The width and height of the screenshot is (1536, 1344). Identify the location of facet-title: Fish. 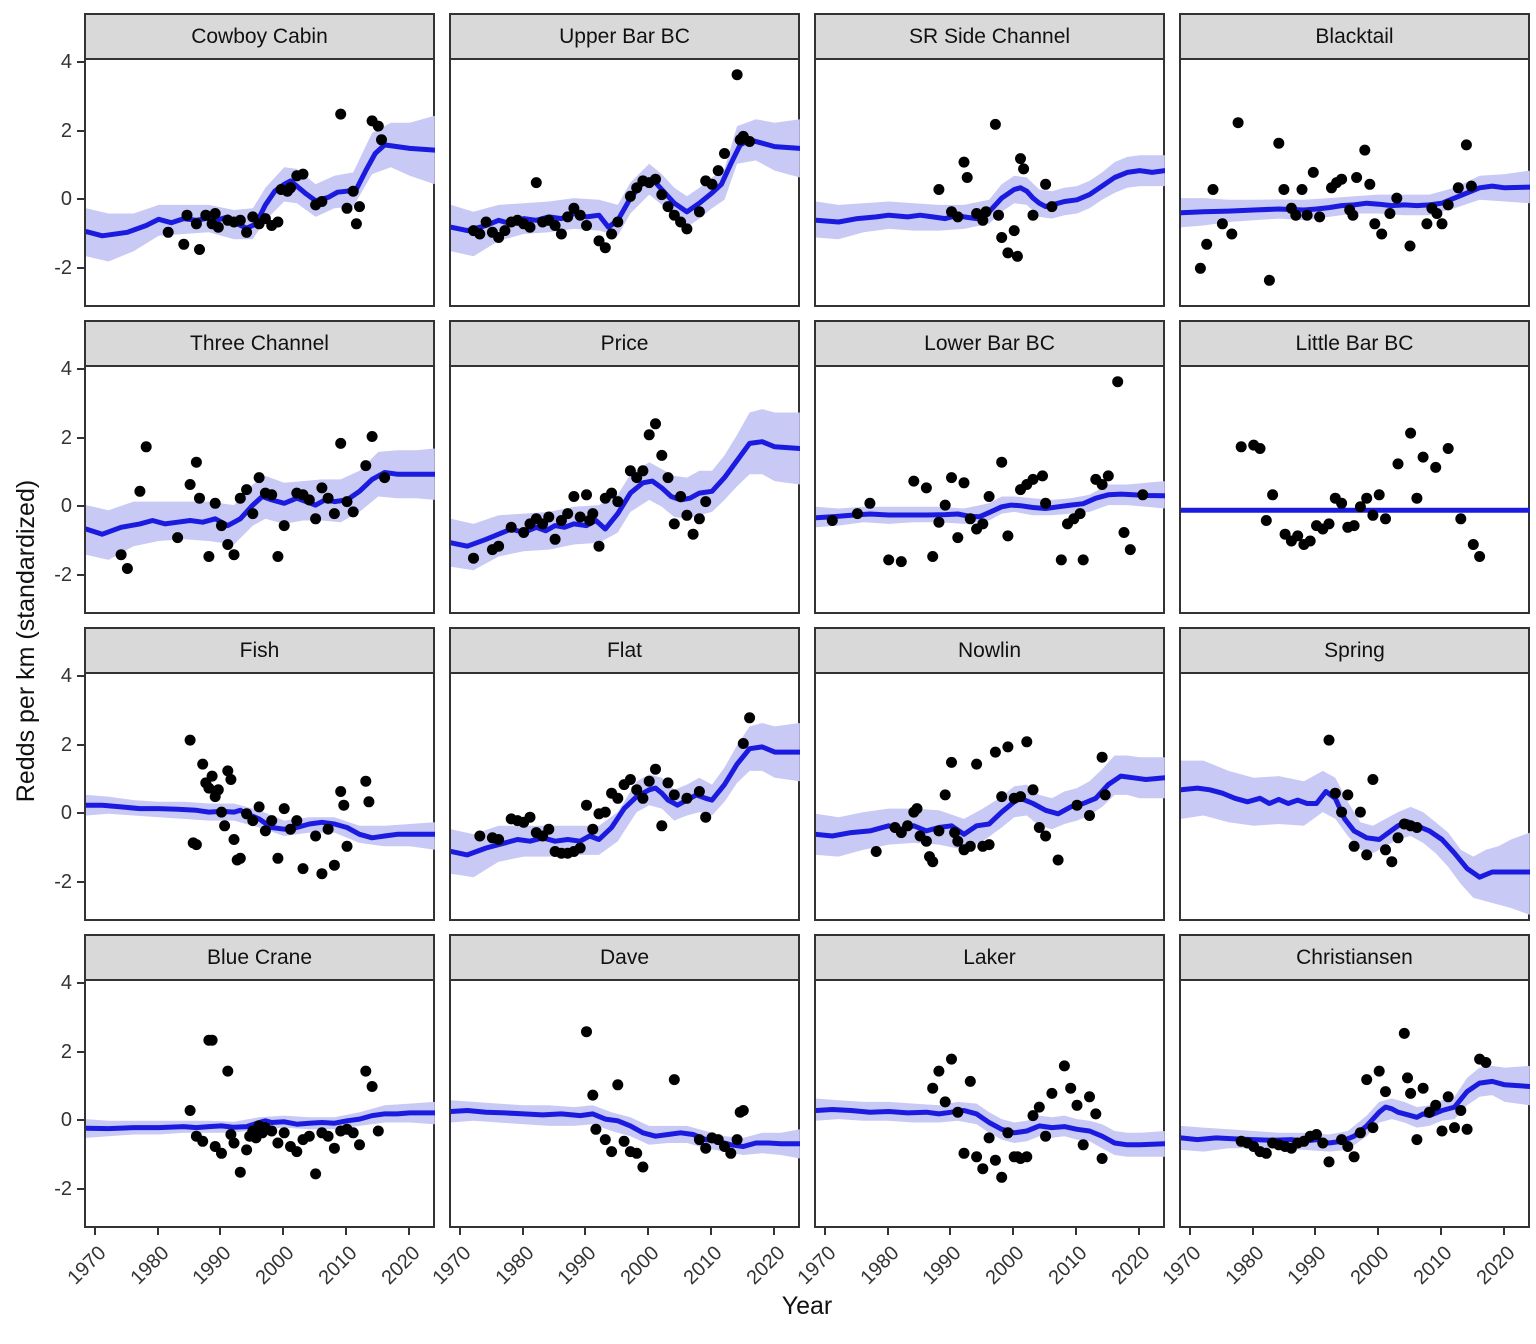
(259, 650).